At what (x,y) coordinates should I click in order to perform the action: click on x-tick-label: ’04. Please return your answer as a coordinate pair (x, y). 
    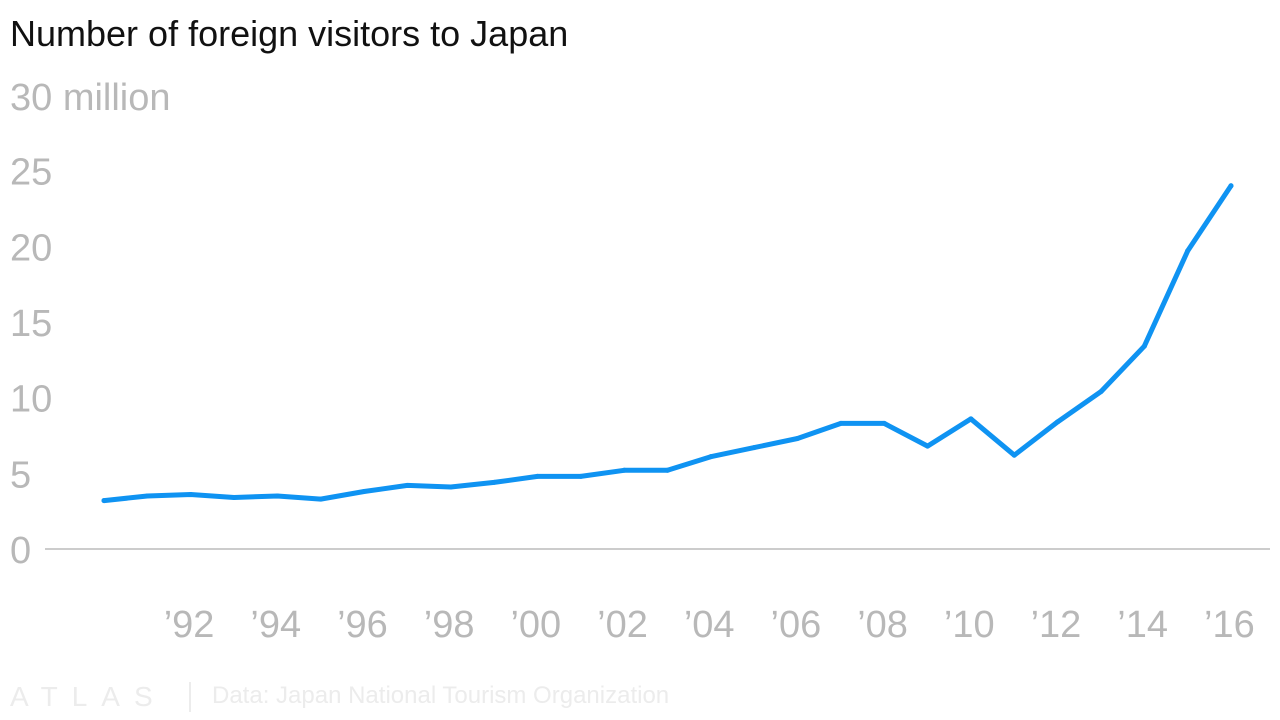
    Looking at the image, I should click on (709, 625).